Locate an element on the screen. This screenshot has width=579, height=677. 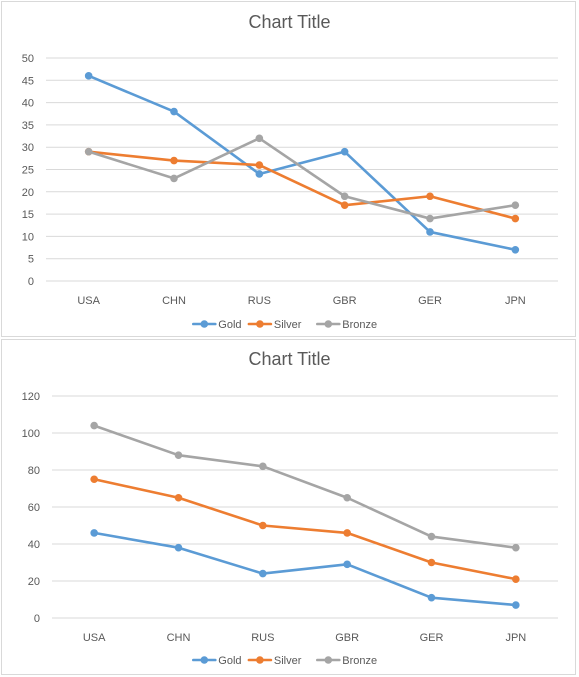
y-tick-label: 15 is located at coordinates (28, 215).